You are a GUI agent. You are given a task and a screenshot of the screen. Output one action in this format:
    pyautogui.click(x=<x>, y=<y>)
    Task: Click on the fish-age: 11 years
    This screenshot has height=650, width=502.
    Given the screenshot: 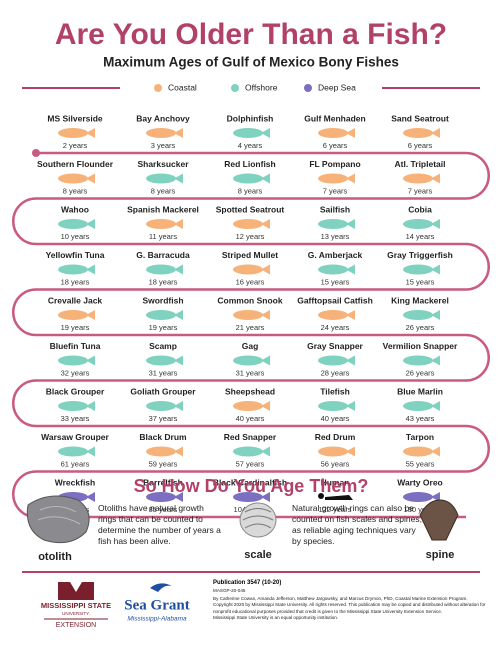 What is the action you would take?
    pyautogui.click(x=163, y=236)
    